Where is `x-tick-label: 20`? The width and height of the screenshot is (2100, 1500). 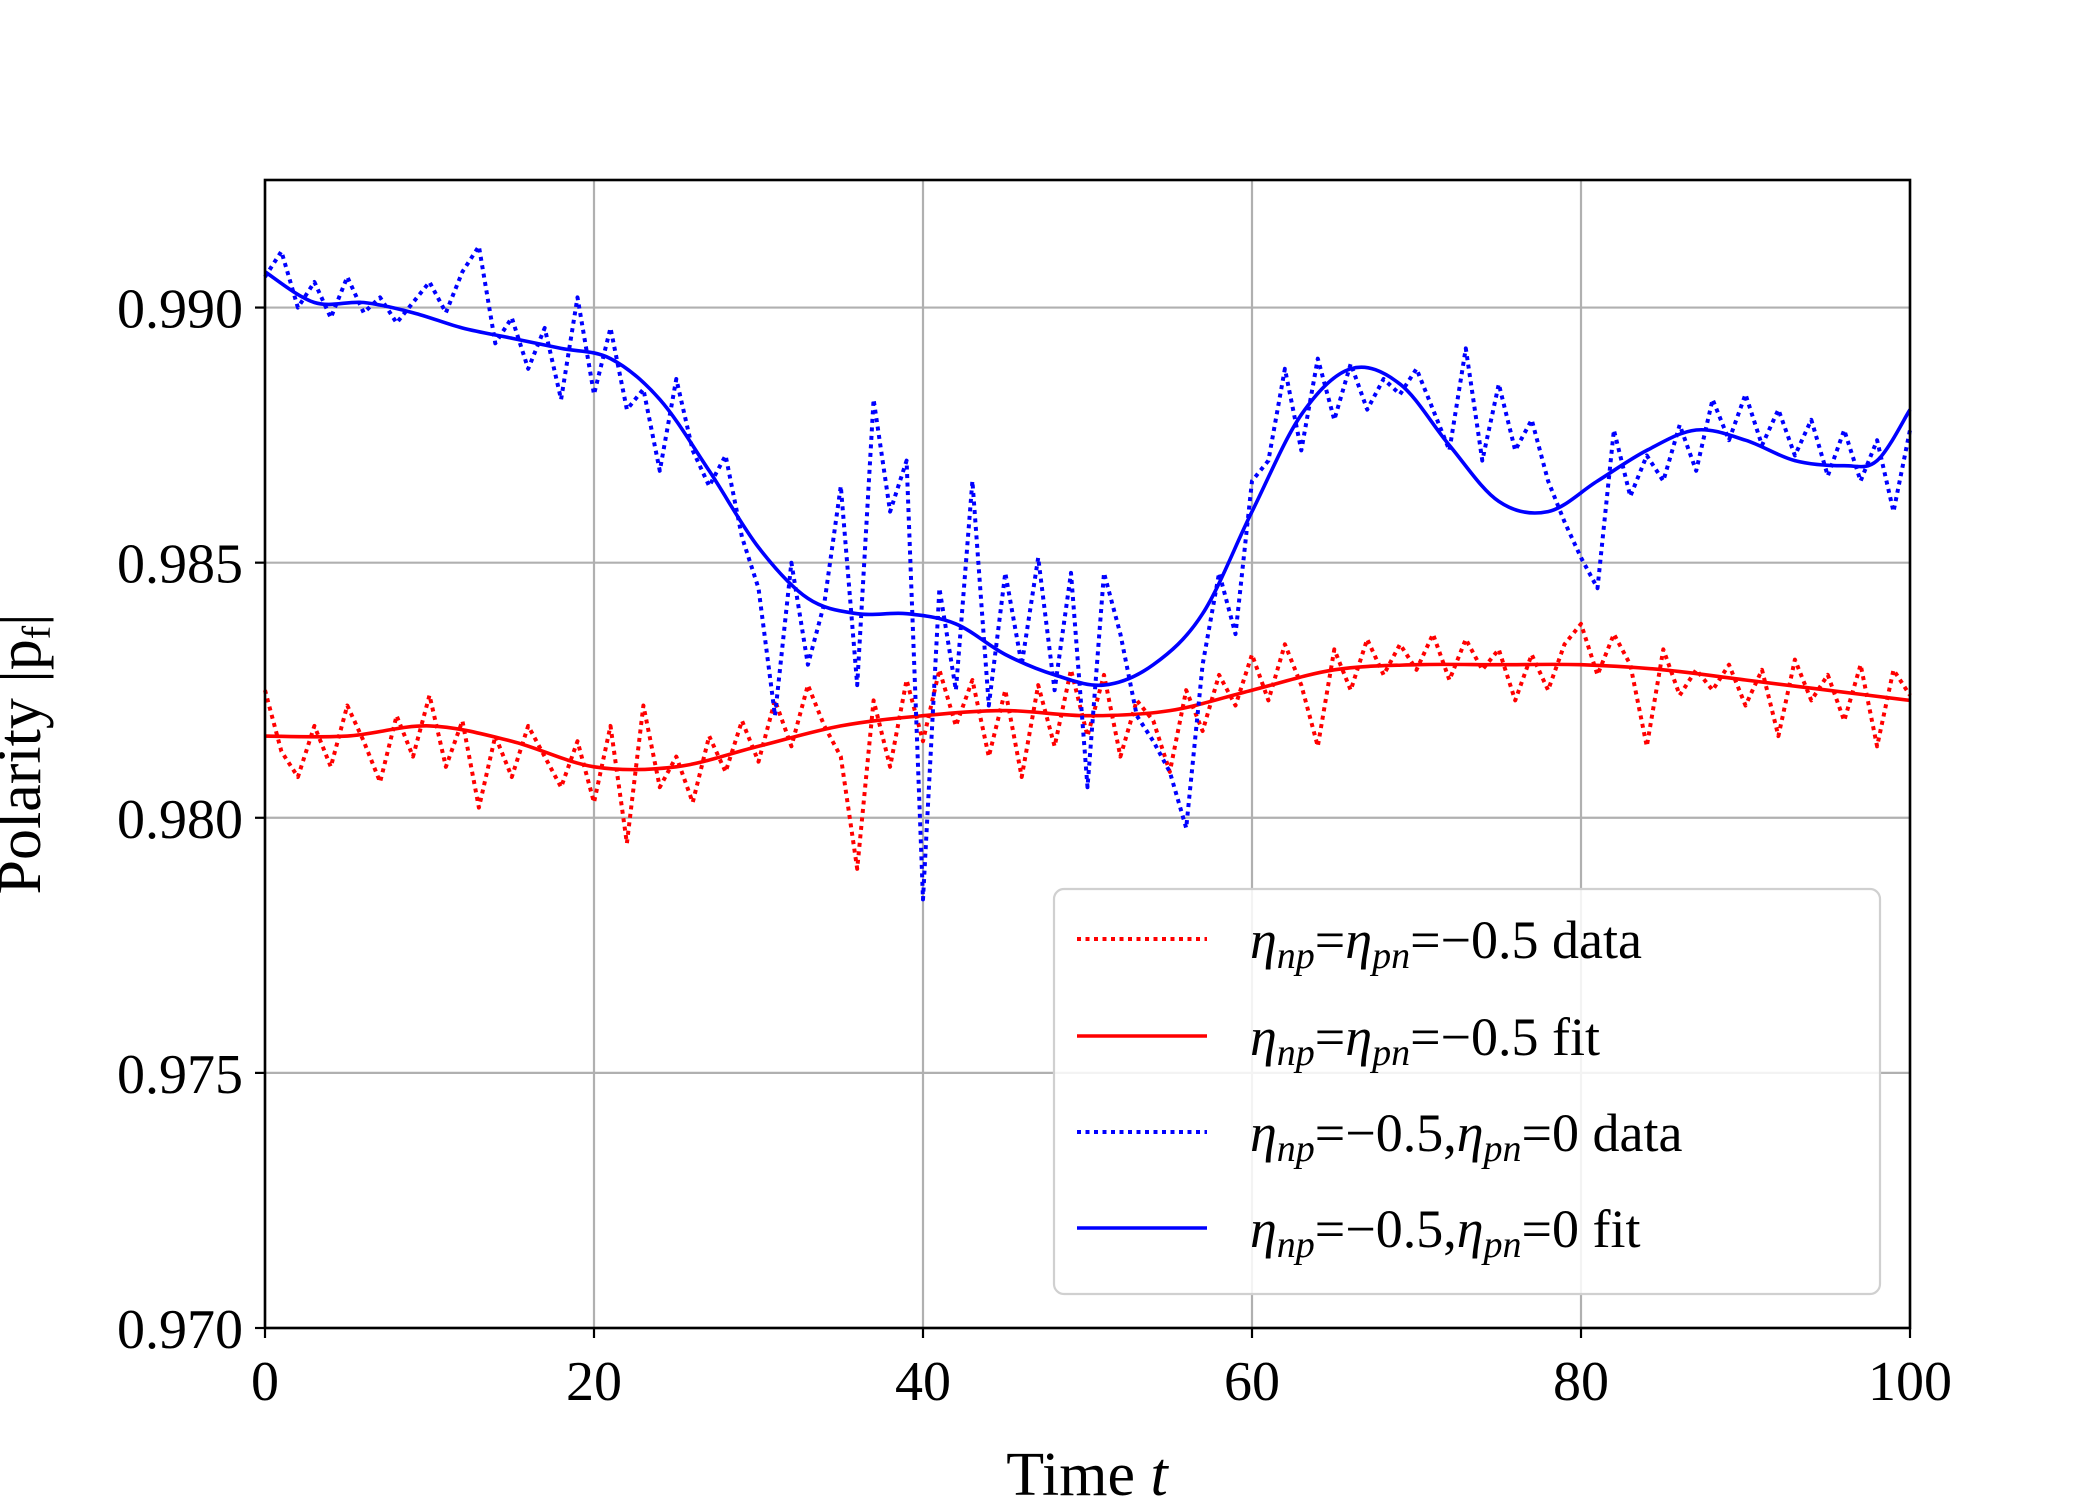 x-tick-label: 20 is located at coordinates (594, 1382).